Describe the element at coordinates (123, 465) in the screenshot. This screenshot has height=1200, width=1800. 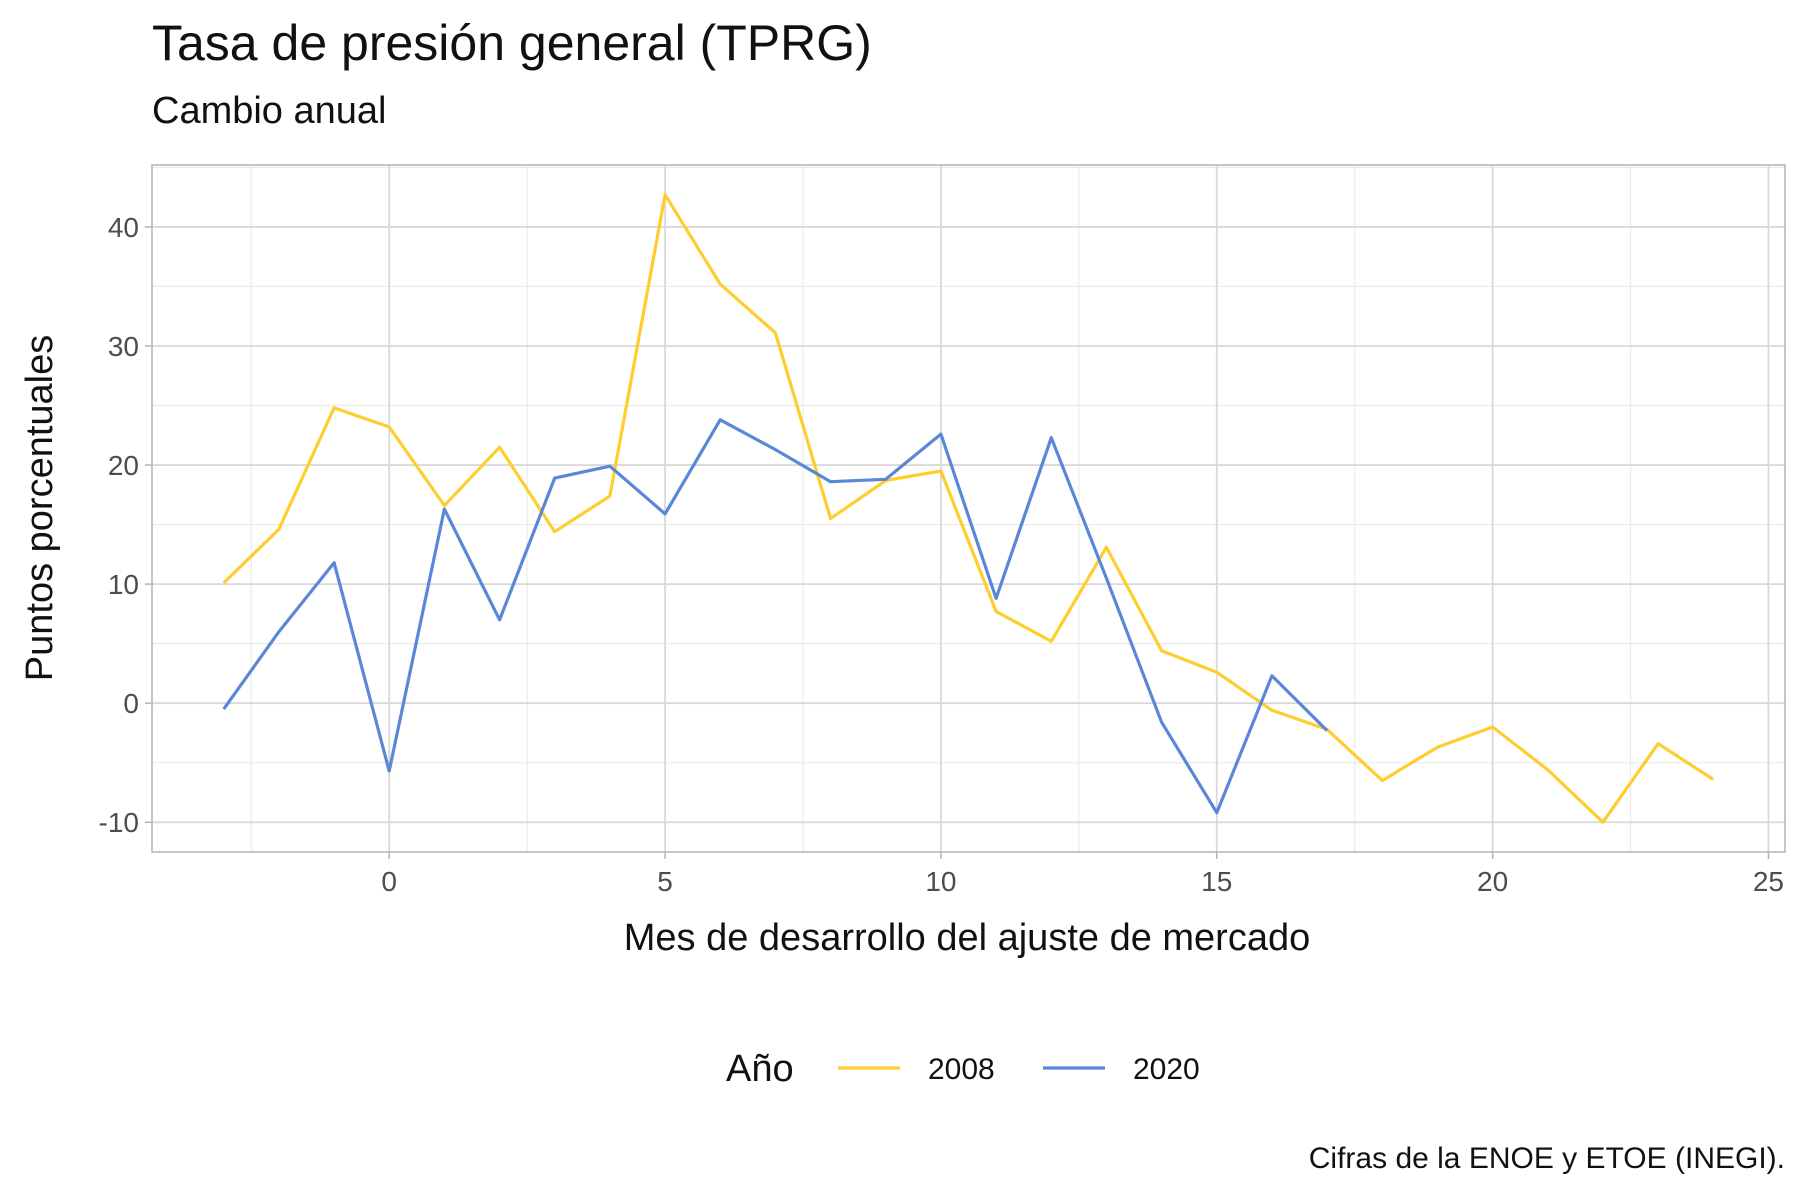
I see `y-tick-label: 20` at that location.